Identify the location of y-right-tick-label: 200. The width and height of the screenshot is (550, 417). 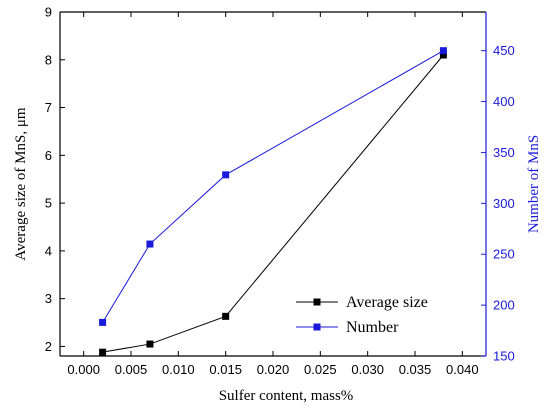
(504, 305).